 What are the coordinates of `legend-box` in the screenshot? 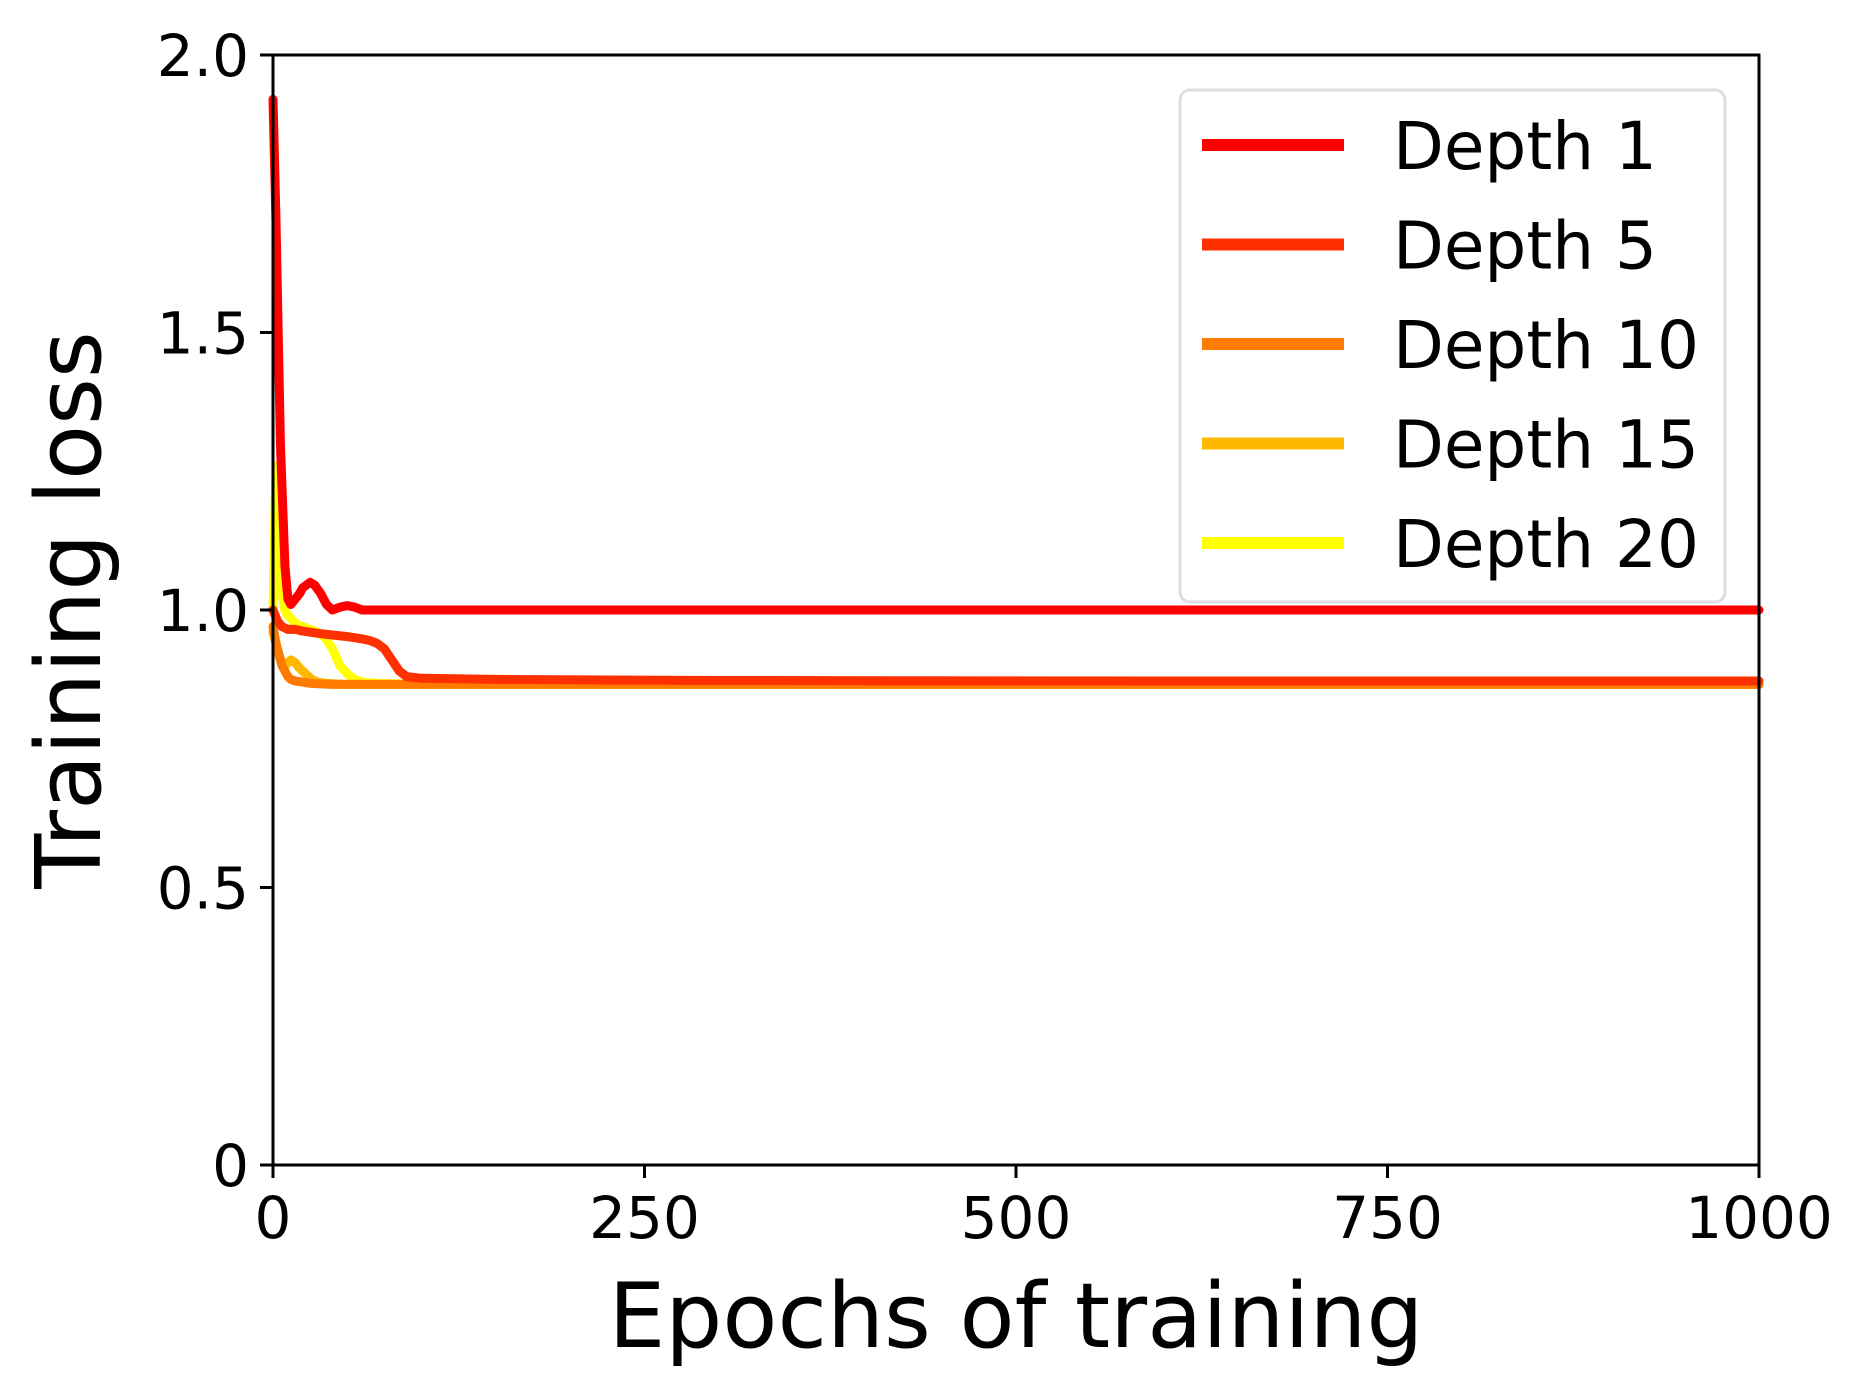 It's located at (1452, 346).